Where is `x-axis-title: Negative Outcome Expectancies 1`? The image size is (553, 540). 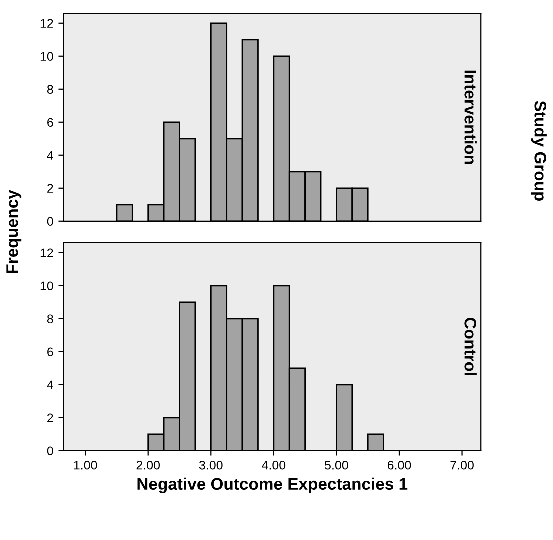
x-axis-title: Negative Outcome Expectancies 1 is located at coordinates (273, 486).